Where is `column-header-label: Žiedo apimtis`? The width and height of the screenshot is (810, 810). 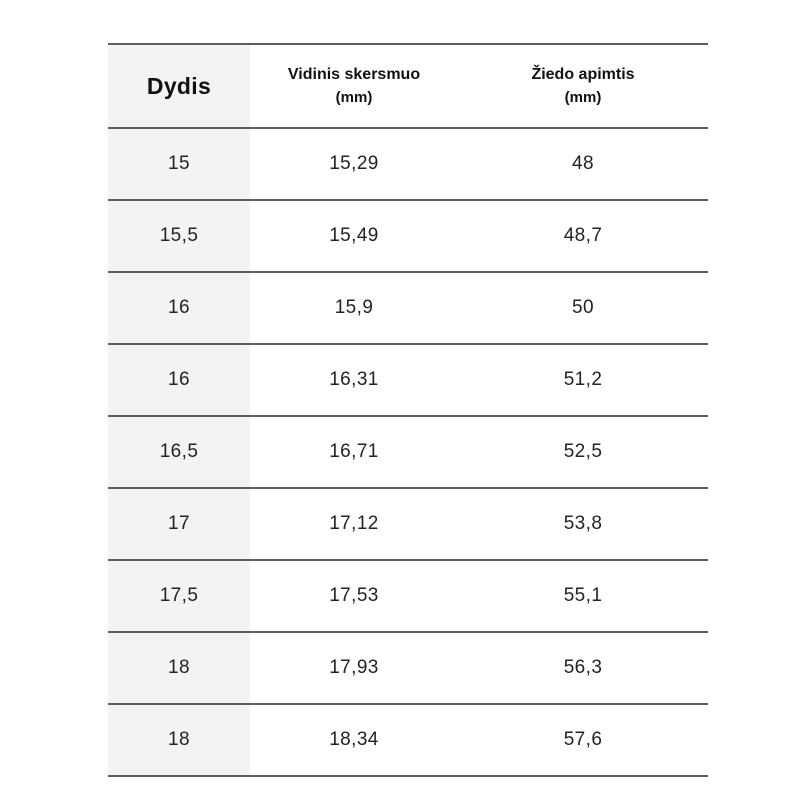 column-header-label: Žiedo apimtis is located at coordinates (583, 74).